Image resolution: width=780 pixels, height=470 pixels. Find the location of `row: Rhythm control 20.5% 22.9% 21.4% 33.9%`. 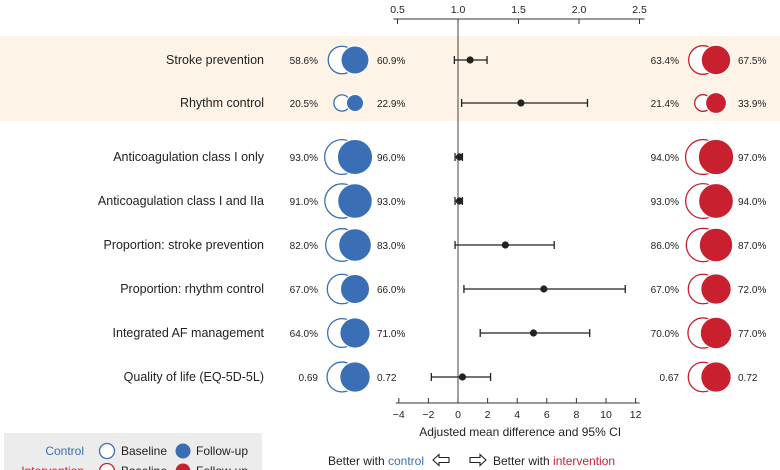

row: Rhythm control 20.5% 22.9% 21.4% 33.9% is located at coordinates (473, 103).